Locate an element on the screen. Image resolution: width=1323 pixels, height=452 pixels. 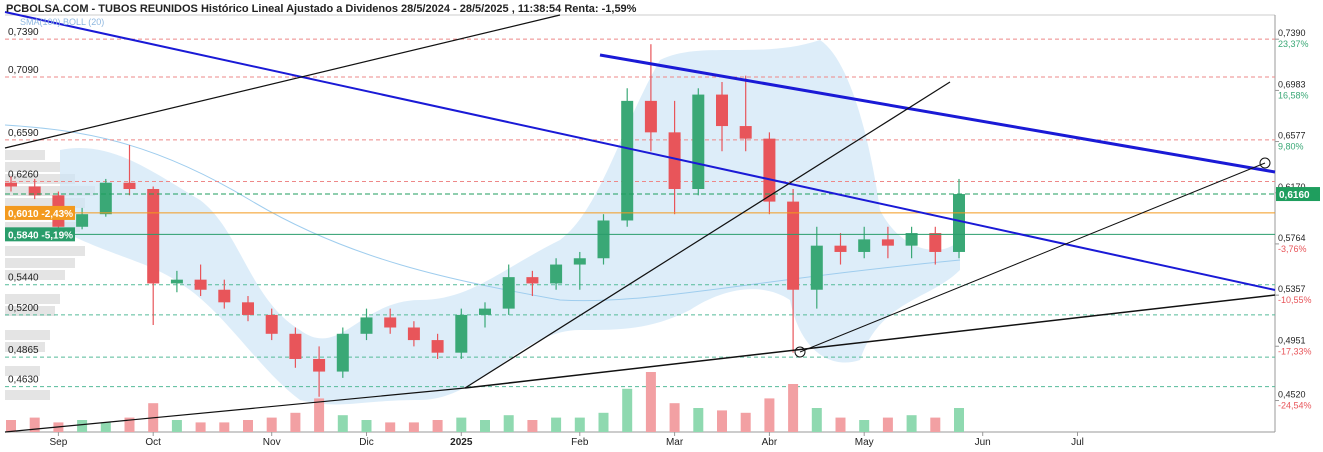
price-tag-label: 0,5840 -5,19% is located at coordinates (40, 235).